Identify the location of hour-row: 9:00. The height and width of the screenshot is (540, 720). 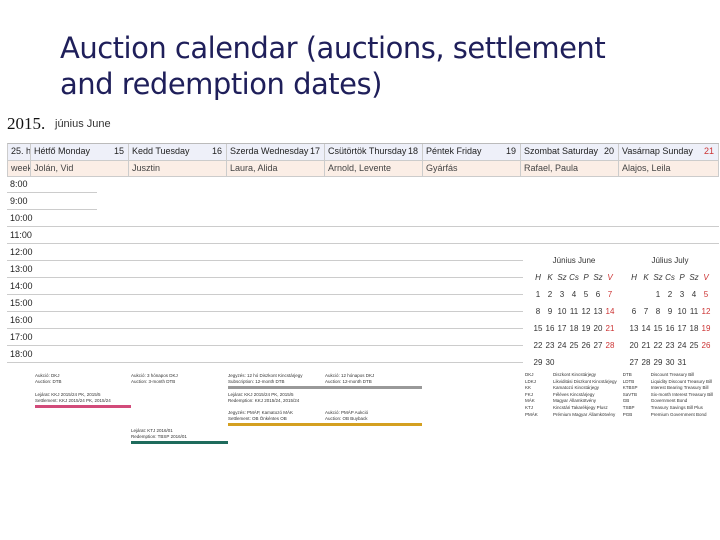
(52, 201).